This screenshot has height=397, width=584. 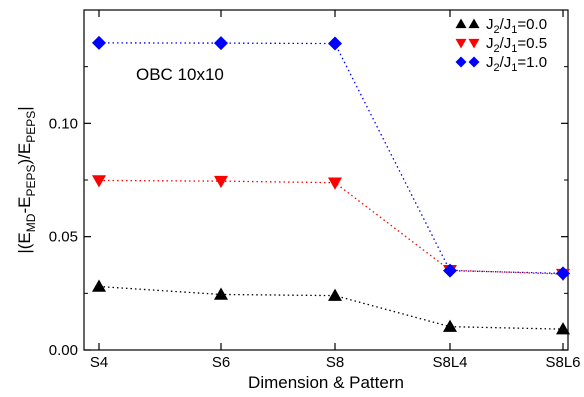 I want to click on legend-text-part: =1.0, so click(x=532, y=62).